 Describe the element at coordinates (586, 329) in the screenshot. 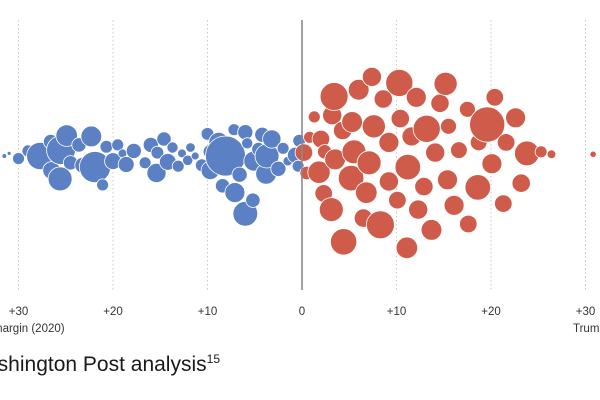

I see `x-axis-label-right: Trump` at that location.